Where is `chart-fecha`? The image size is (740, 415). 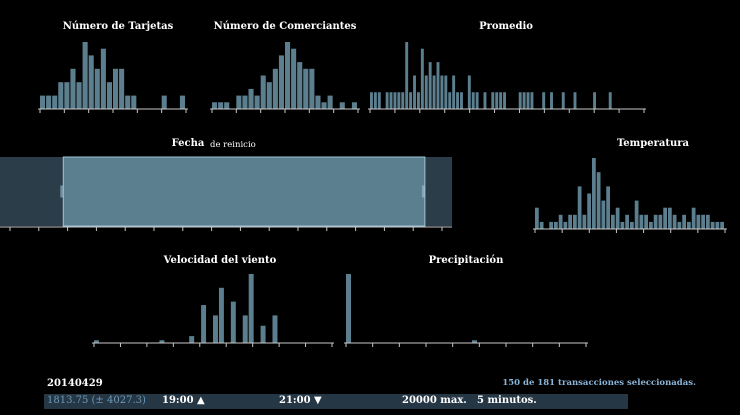 chart-fecha is located at coordinates (226, 194).